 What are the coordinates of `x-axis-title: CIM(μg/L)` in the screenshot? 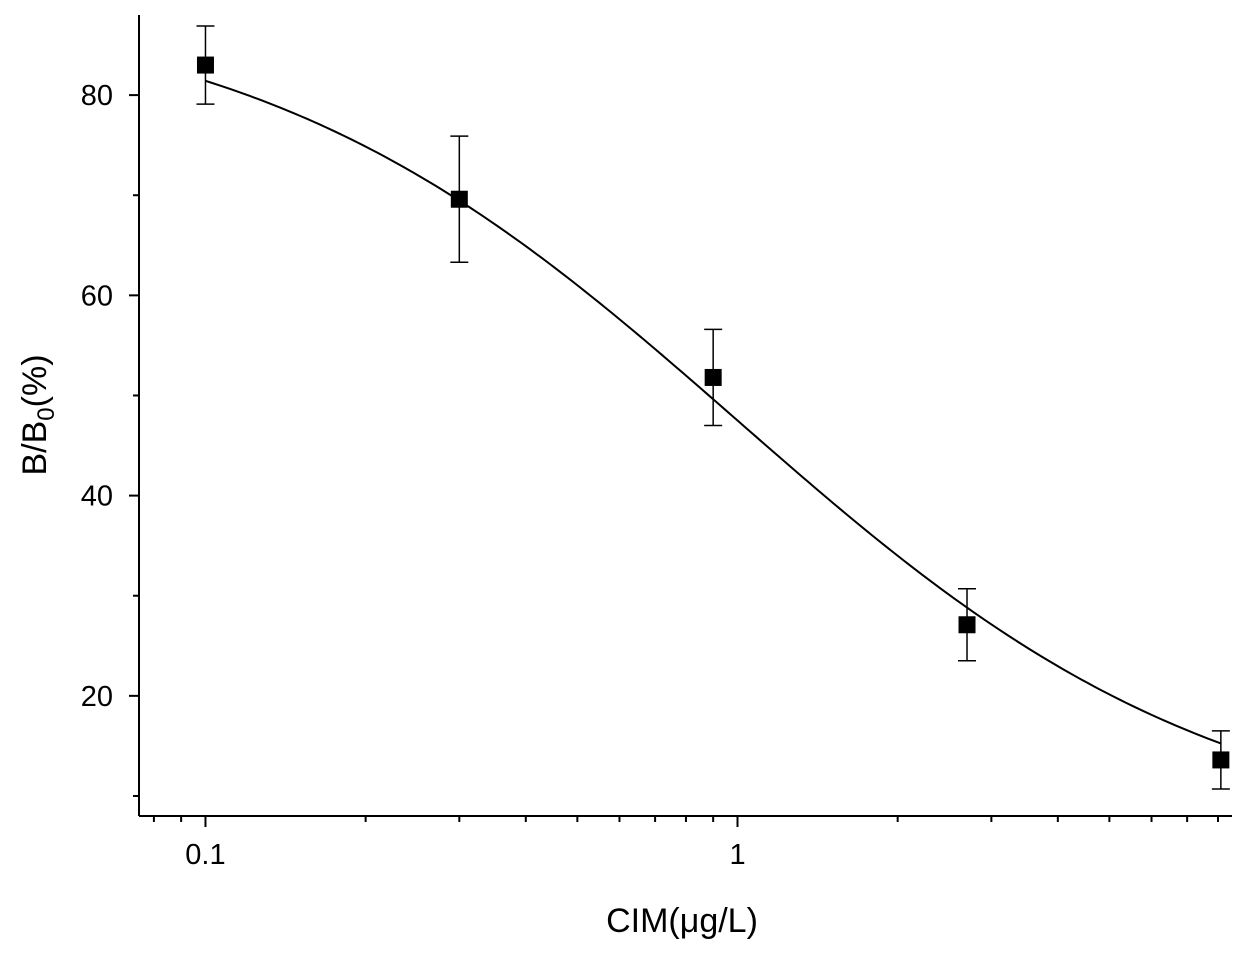 It's located at (682, 921).